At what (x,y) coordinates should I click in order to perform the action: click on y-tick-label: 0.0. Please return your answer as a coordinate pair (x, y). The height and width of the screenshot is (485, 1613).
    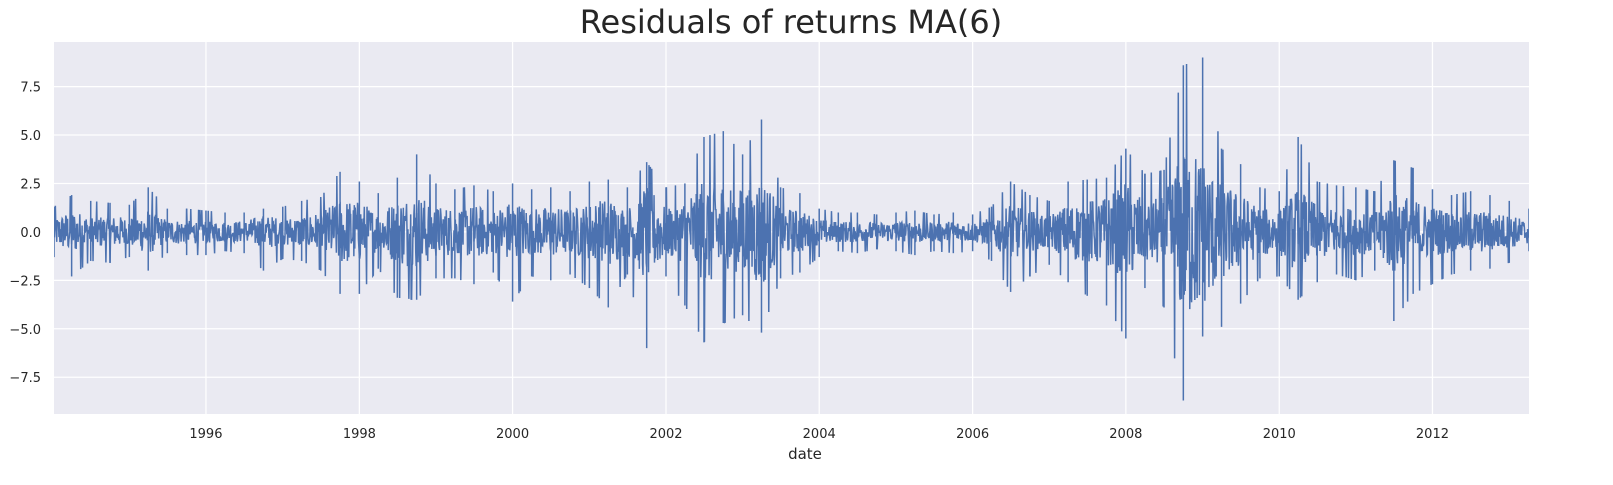
    Looking at the image, I should click on (30, 233).